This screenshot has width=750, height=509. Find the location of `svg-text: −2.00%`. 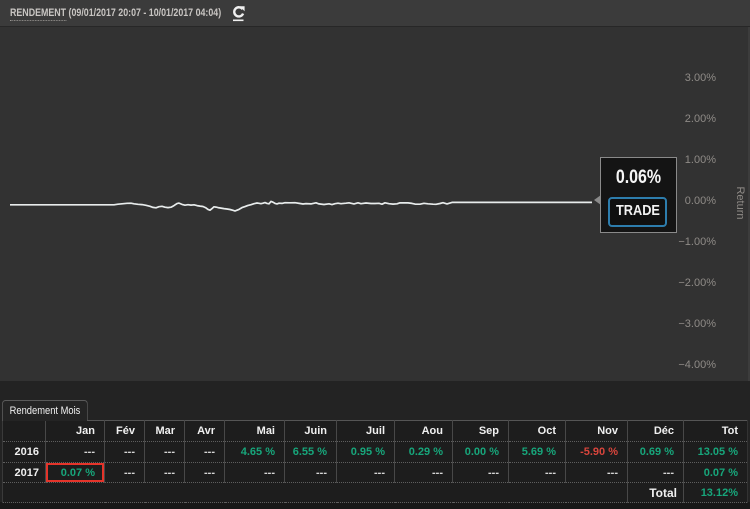

svg-text: −2.00% is located at coordinates (697, 283).